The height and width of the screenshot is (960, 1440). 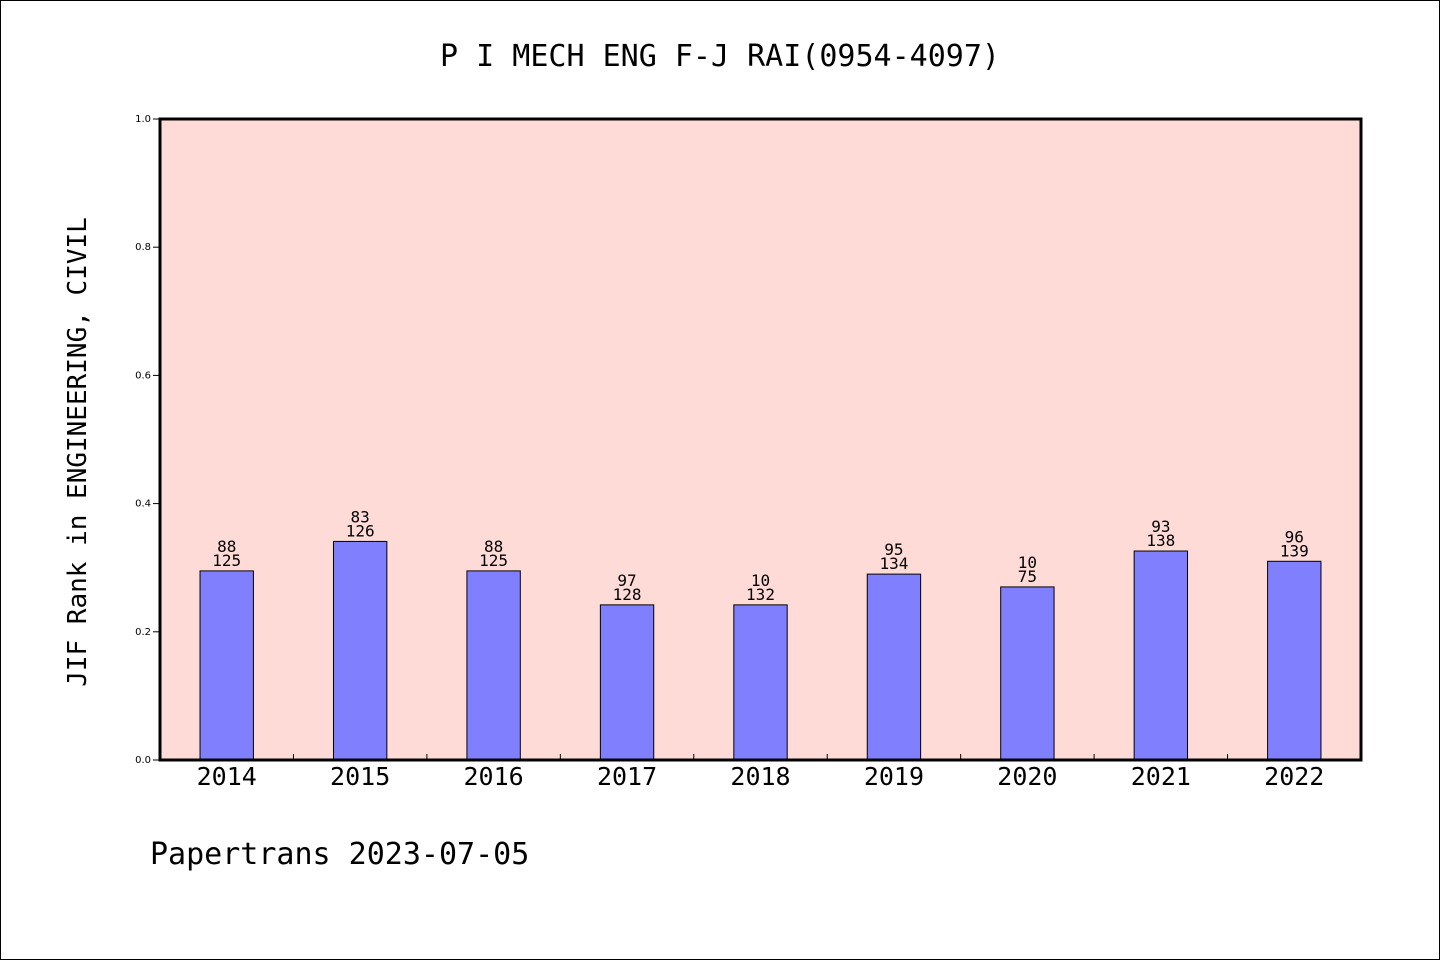 I want to click on x-tick-label: 2015, so click(x=360, y=776).